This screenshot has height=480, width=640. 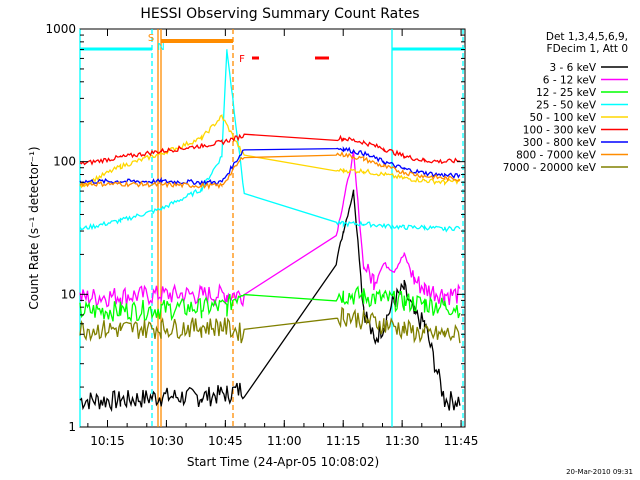 I want to click on x-tick-label: 10:45, so click(x=225, y=441).